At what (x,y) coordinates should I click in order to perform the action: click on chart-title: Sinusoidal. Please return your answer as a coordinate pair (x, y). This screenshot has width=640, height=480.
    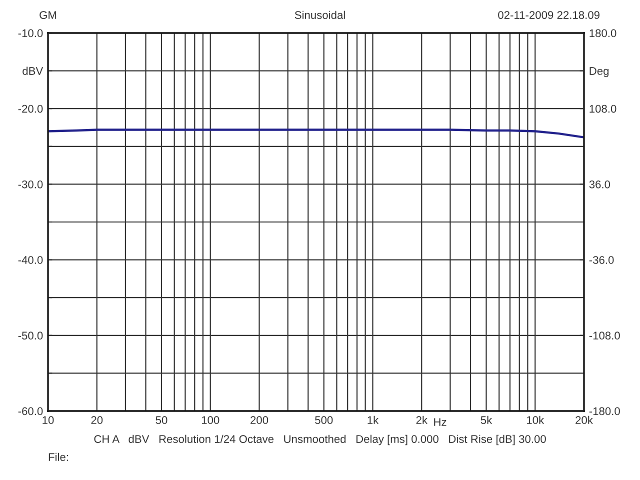
    Looking at the image, I should click on (319, 14).